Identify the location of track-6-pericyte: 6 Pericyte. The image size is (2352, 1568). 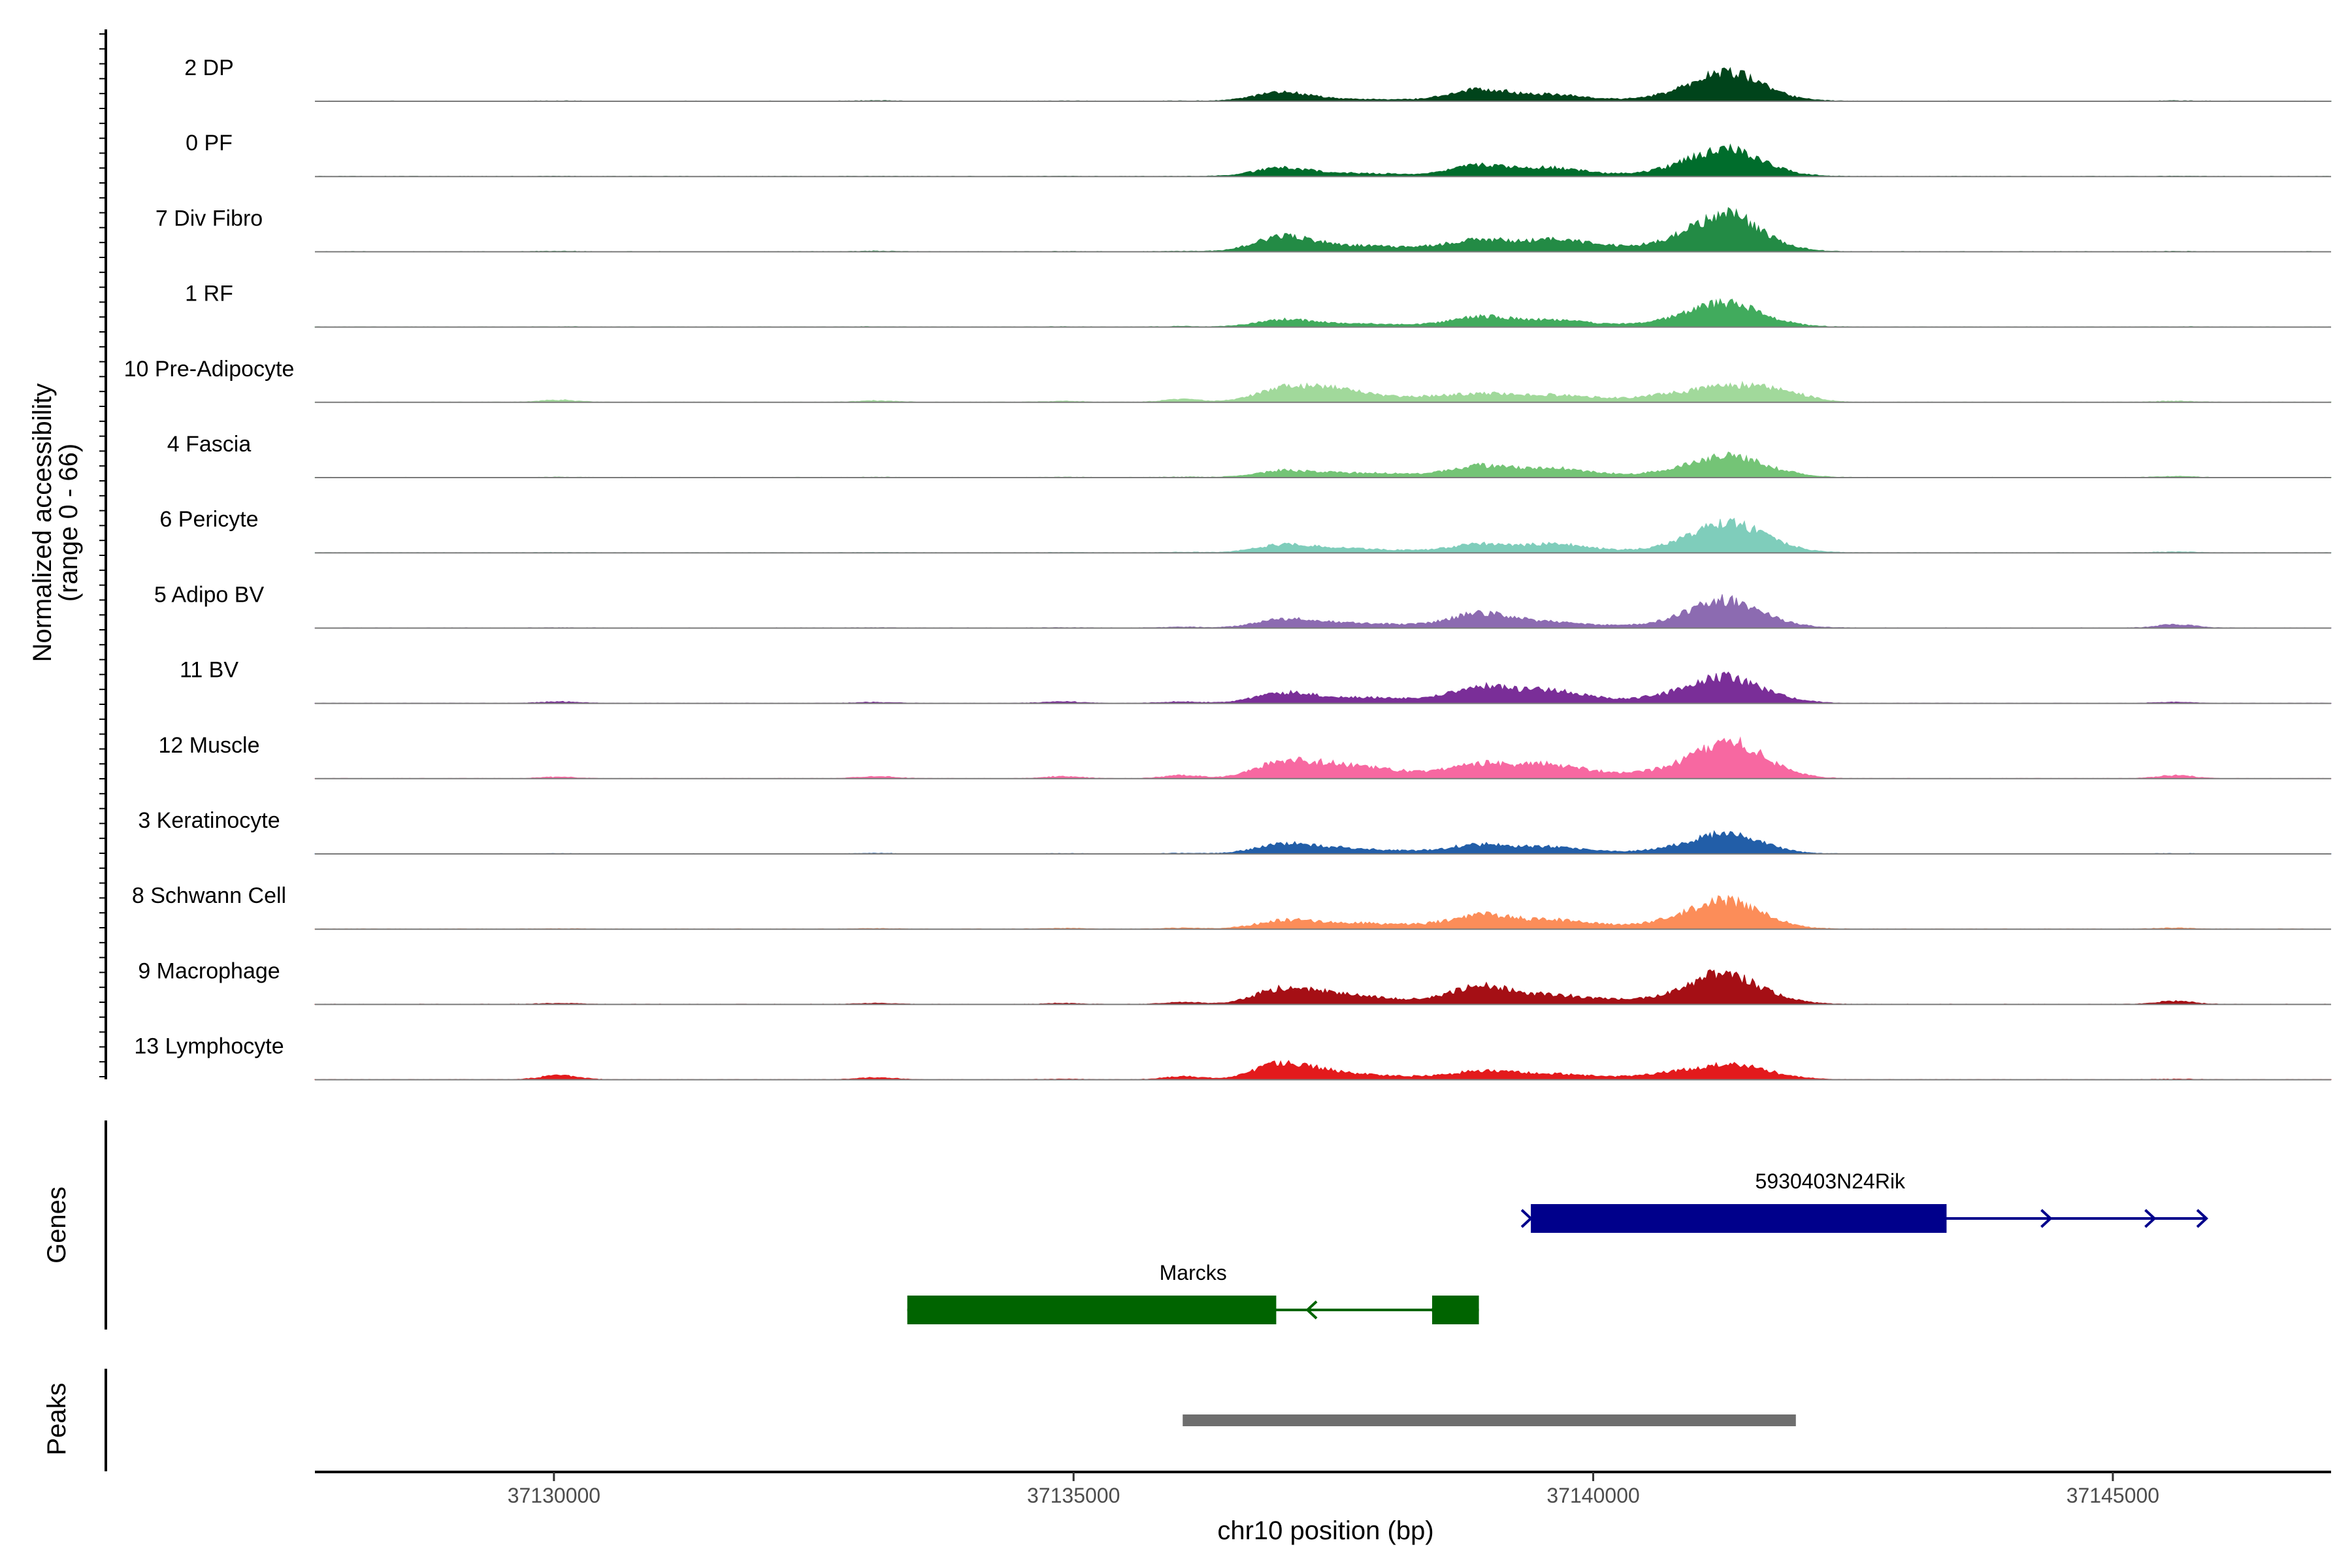
(1245, 530).